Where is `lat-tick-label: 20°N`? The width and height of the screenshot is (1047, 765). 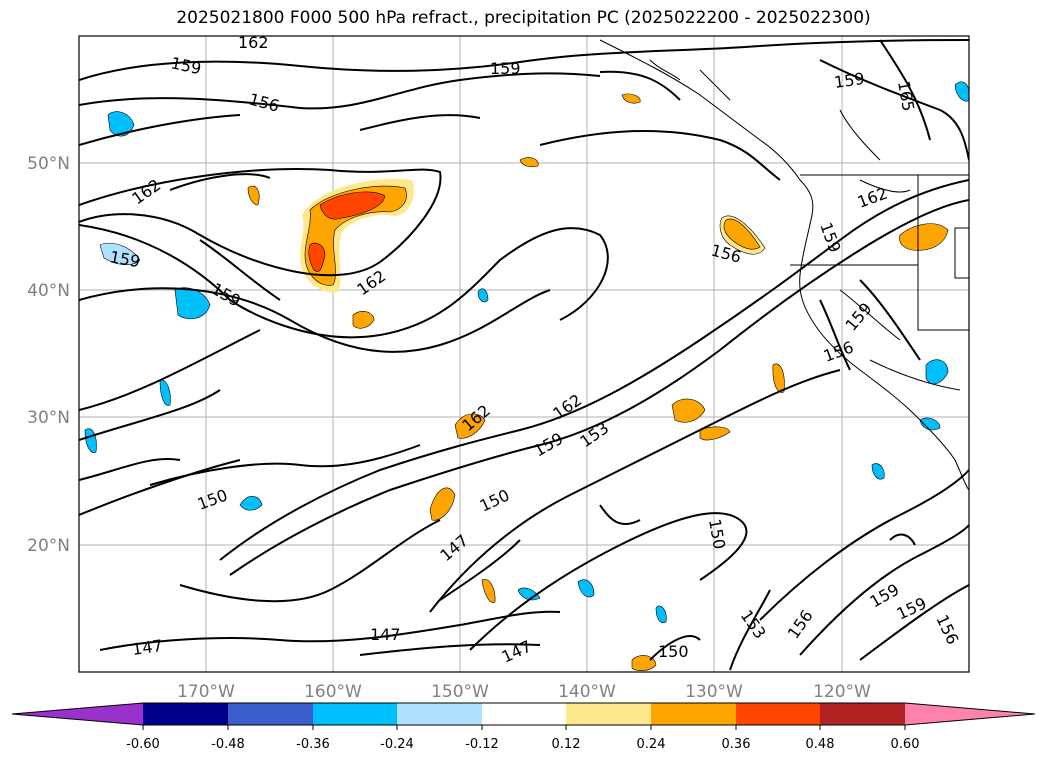 lat-tick-label: 20°N is located at coordinates (48, 546).